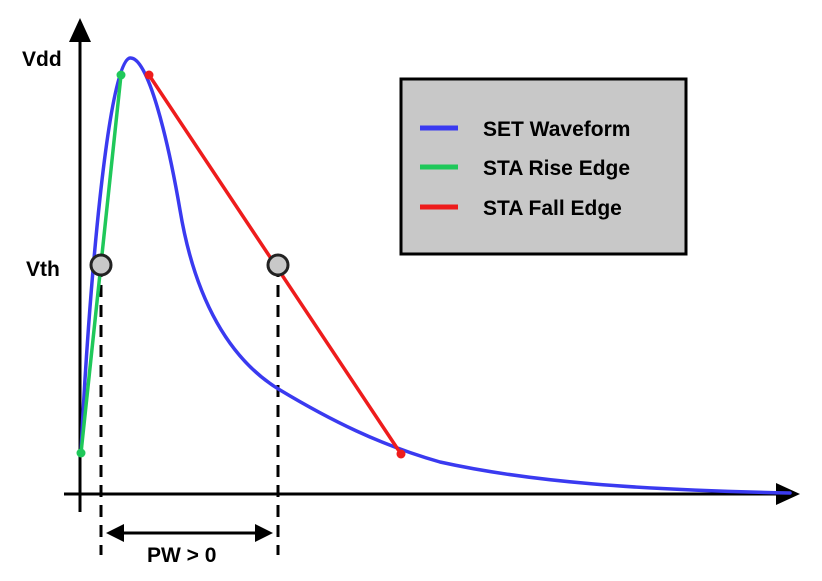  Describe the element at coordinates (552, 208) in the screenshot. I see `legend-label-fall-edge: STA Fall Edge` at that location.